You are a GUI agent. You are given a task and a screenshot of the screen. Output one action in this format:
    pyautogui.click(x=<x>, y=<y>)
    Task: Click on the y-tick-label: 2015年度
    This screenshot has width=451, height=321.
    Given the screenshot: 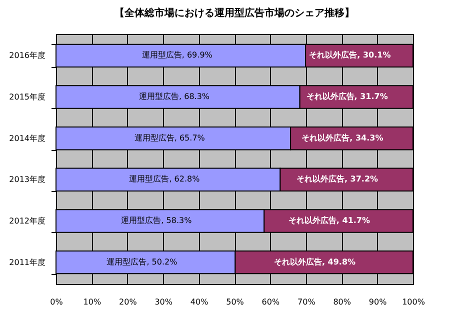 What is the action you would take?
    pyautogui.click(x=27, y=97)
    